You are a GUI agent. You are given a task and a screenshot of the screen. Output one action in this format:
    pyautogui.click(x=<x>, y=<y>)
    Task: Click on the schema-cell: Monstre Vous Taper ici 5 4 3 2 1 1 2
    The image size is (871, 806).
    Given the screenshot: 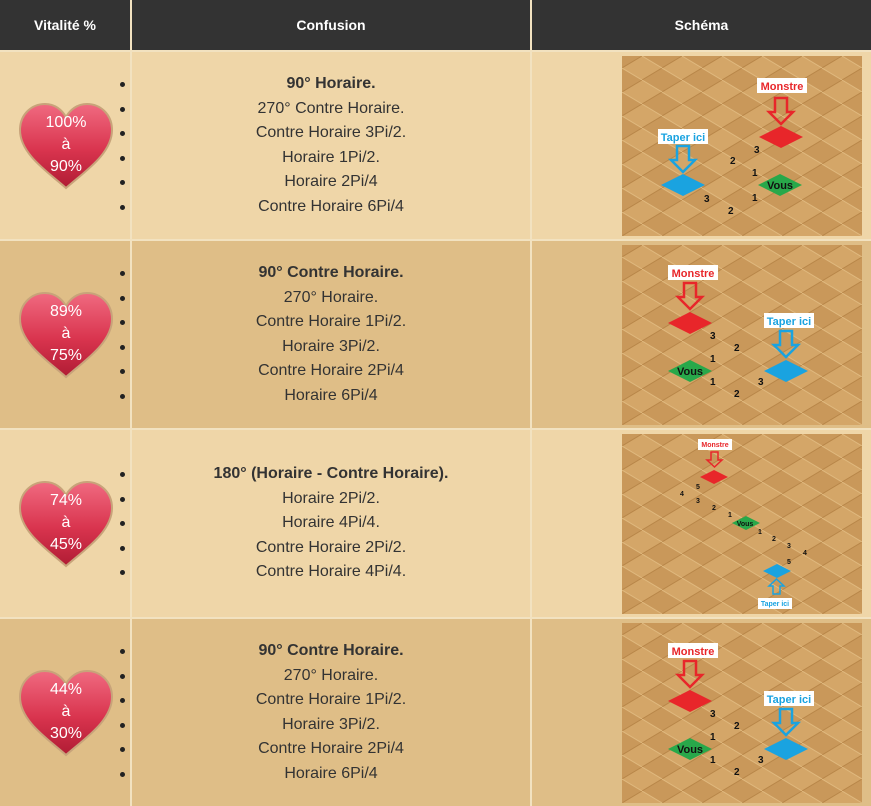 What is the action you would take?
    pyautogui.click(x=701, y=523)
    